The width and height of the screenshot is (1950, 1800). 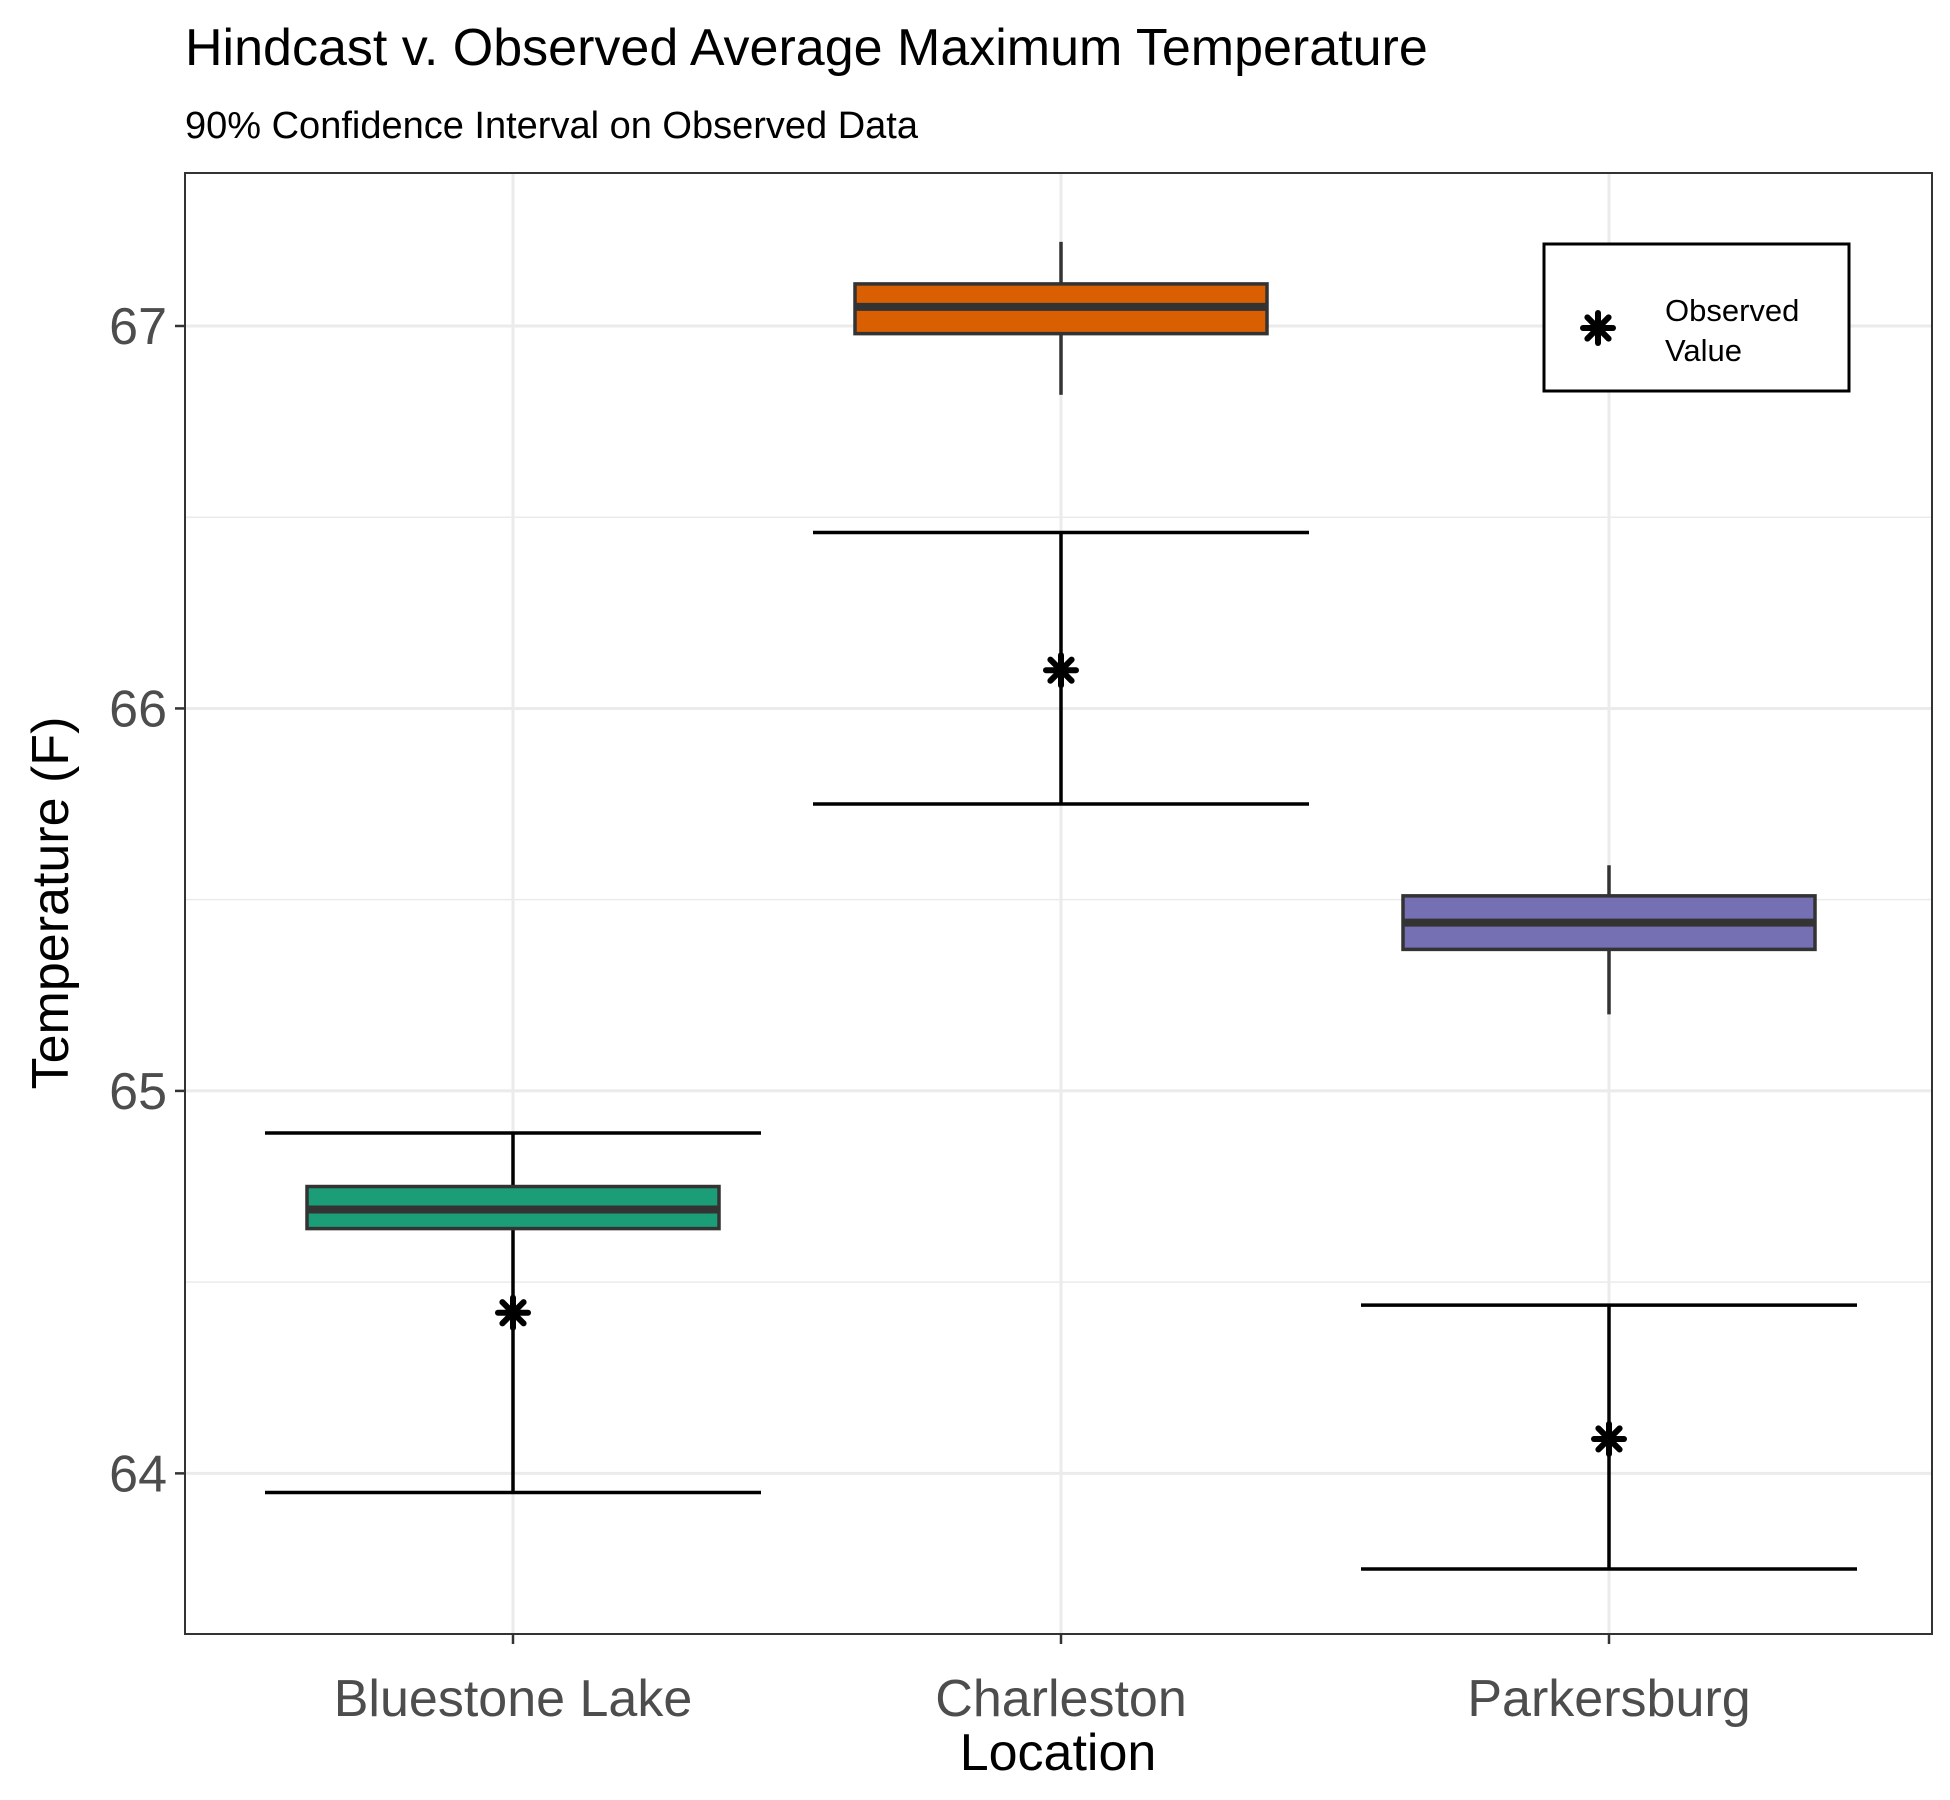 I want to click on legend-key-observed-point, so click(x=1598, y=328).